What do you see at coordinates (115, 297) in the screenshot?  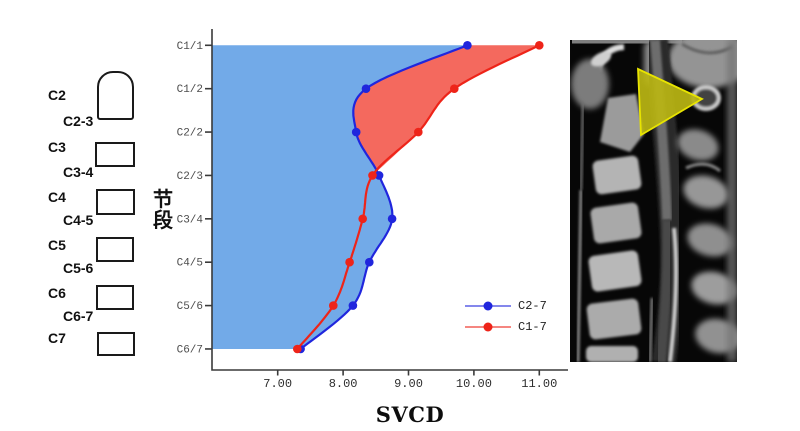 I see `vertebra-shape-c6` at bounding box center [115, 297].